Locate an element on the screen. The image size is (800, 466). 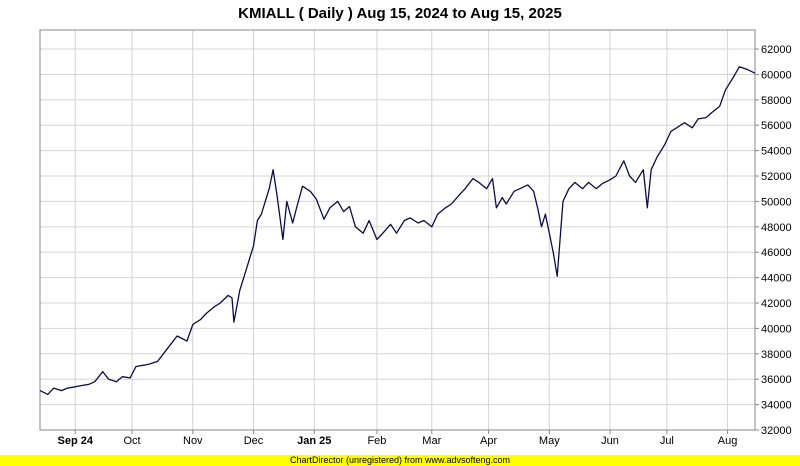
x-tick-label: Dec is located at coordinates (254, 441).